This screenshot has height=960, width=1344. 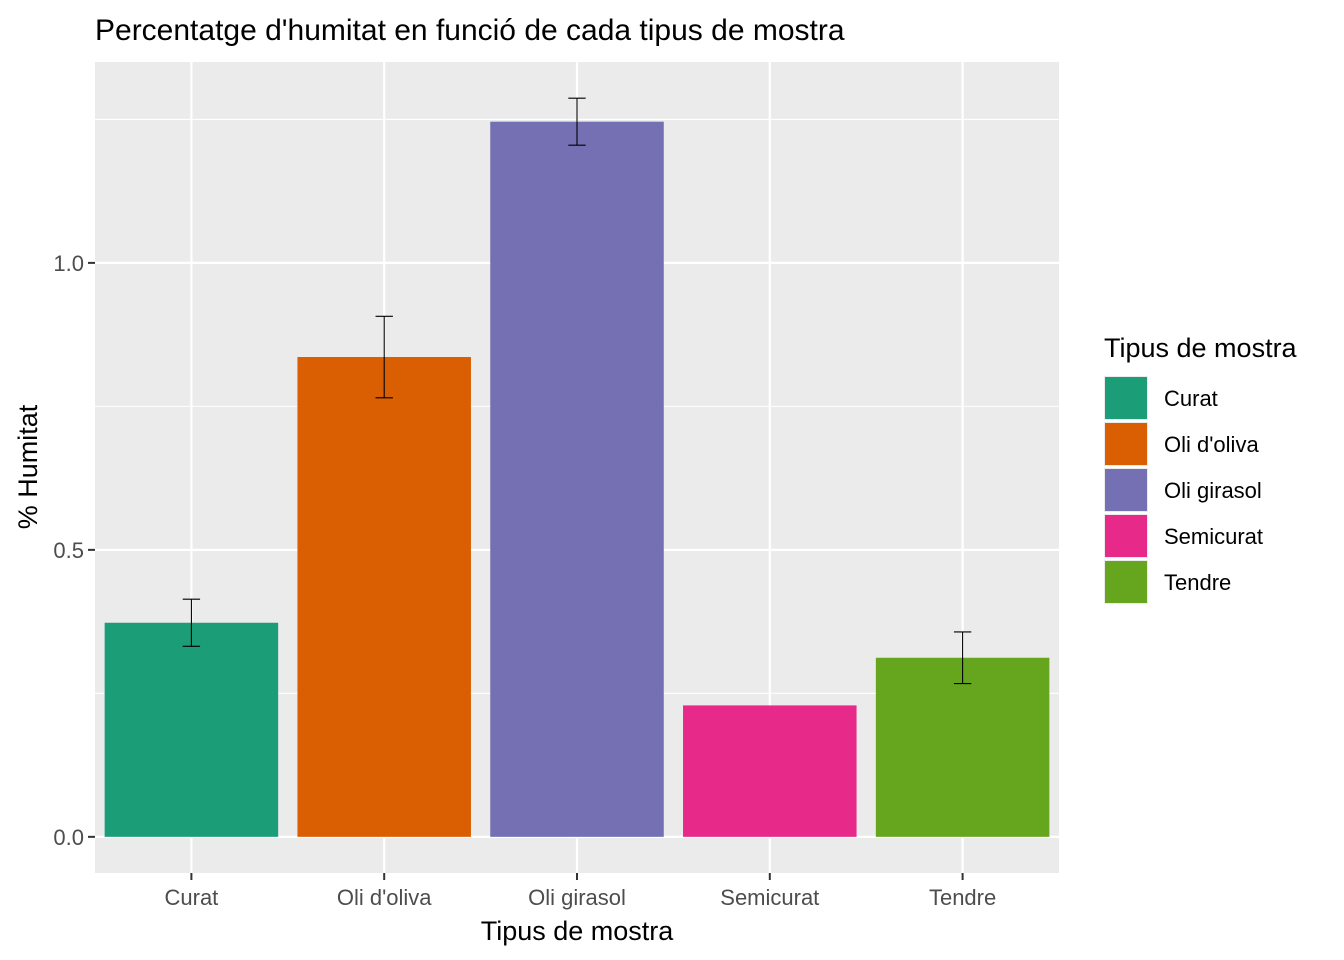 What do you see at coordinates (1201, 348) in the screenshot?
I see `legend-title: Tipus de mostra` at bounding box center [1201, 348].